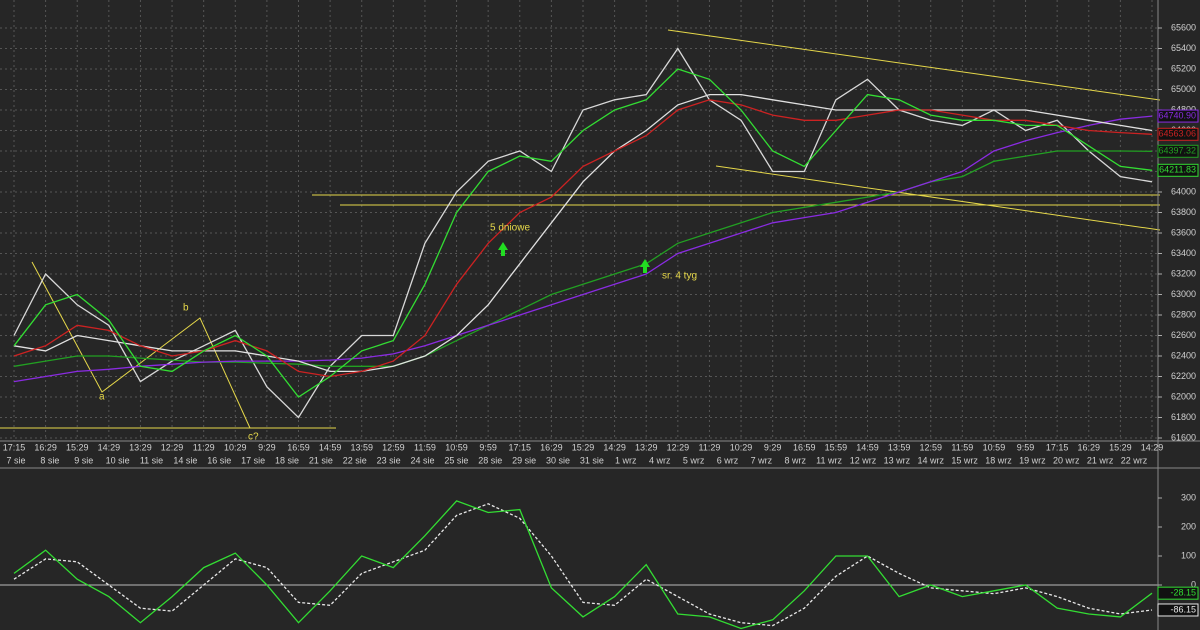 Image resolution: width=1200 pixels, height=630 pixels. Describe the element at coordinates (141, 345) in the screenshot. I see `wave-line` at that location.